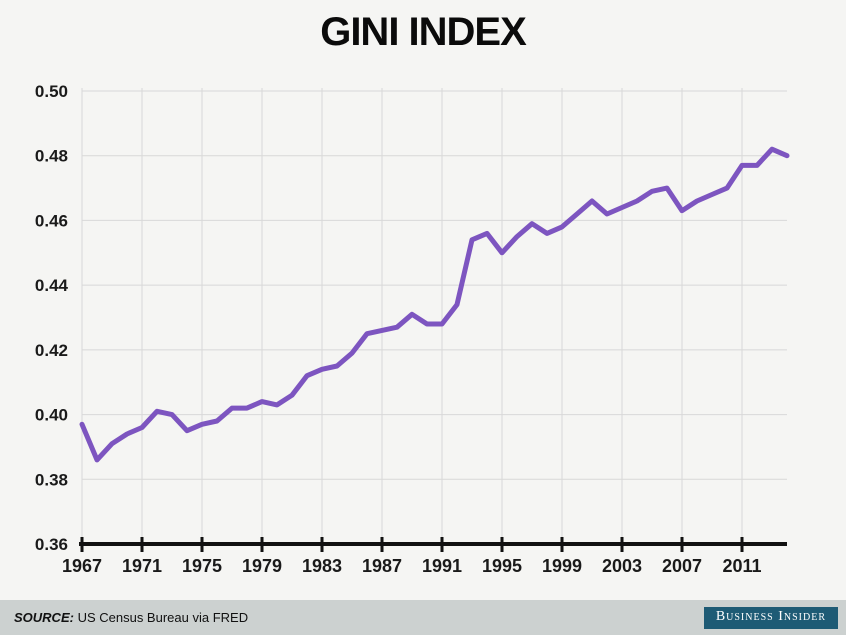 This screenshot has height=635, width=846. What do you see at coordinates (502, 566) in the screenshot?
I see `svg-text: 1995` at bounding box center [502, 566].